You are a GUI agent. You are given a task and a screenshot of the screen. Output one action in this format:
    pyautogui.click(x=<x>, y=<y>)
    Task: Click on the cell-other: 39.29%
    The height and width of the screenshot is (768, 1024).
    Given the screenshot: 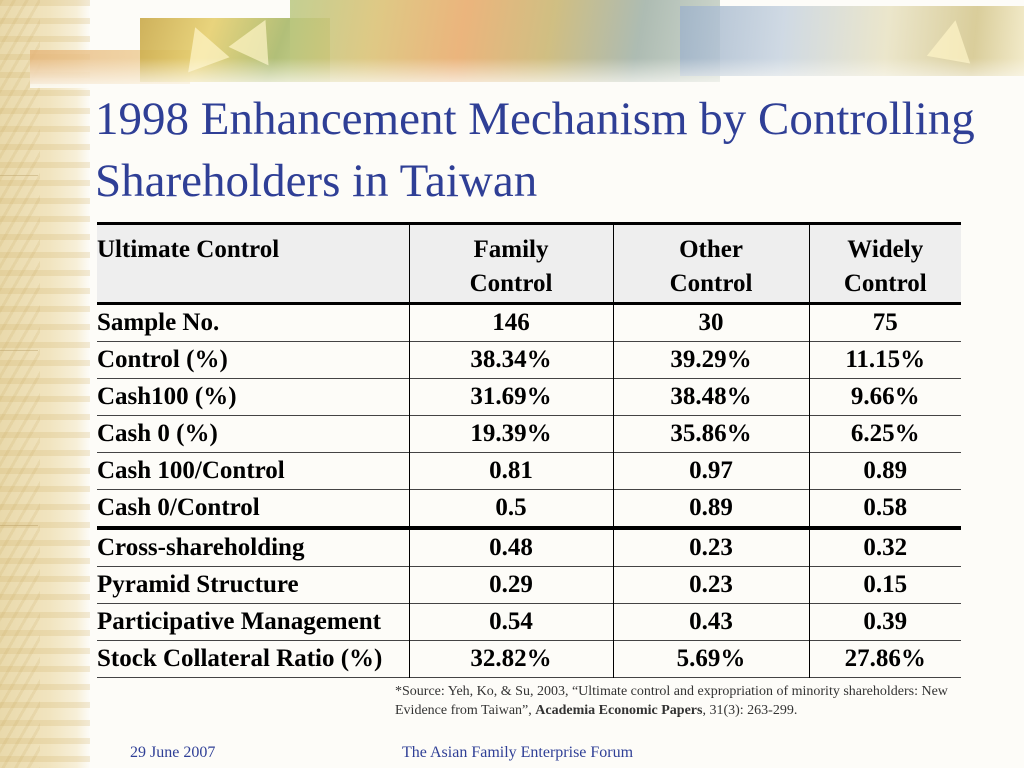 What is the action you would take?
    pyautogui.click(x=711, y=360)
    